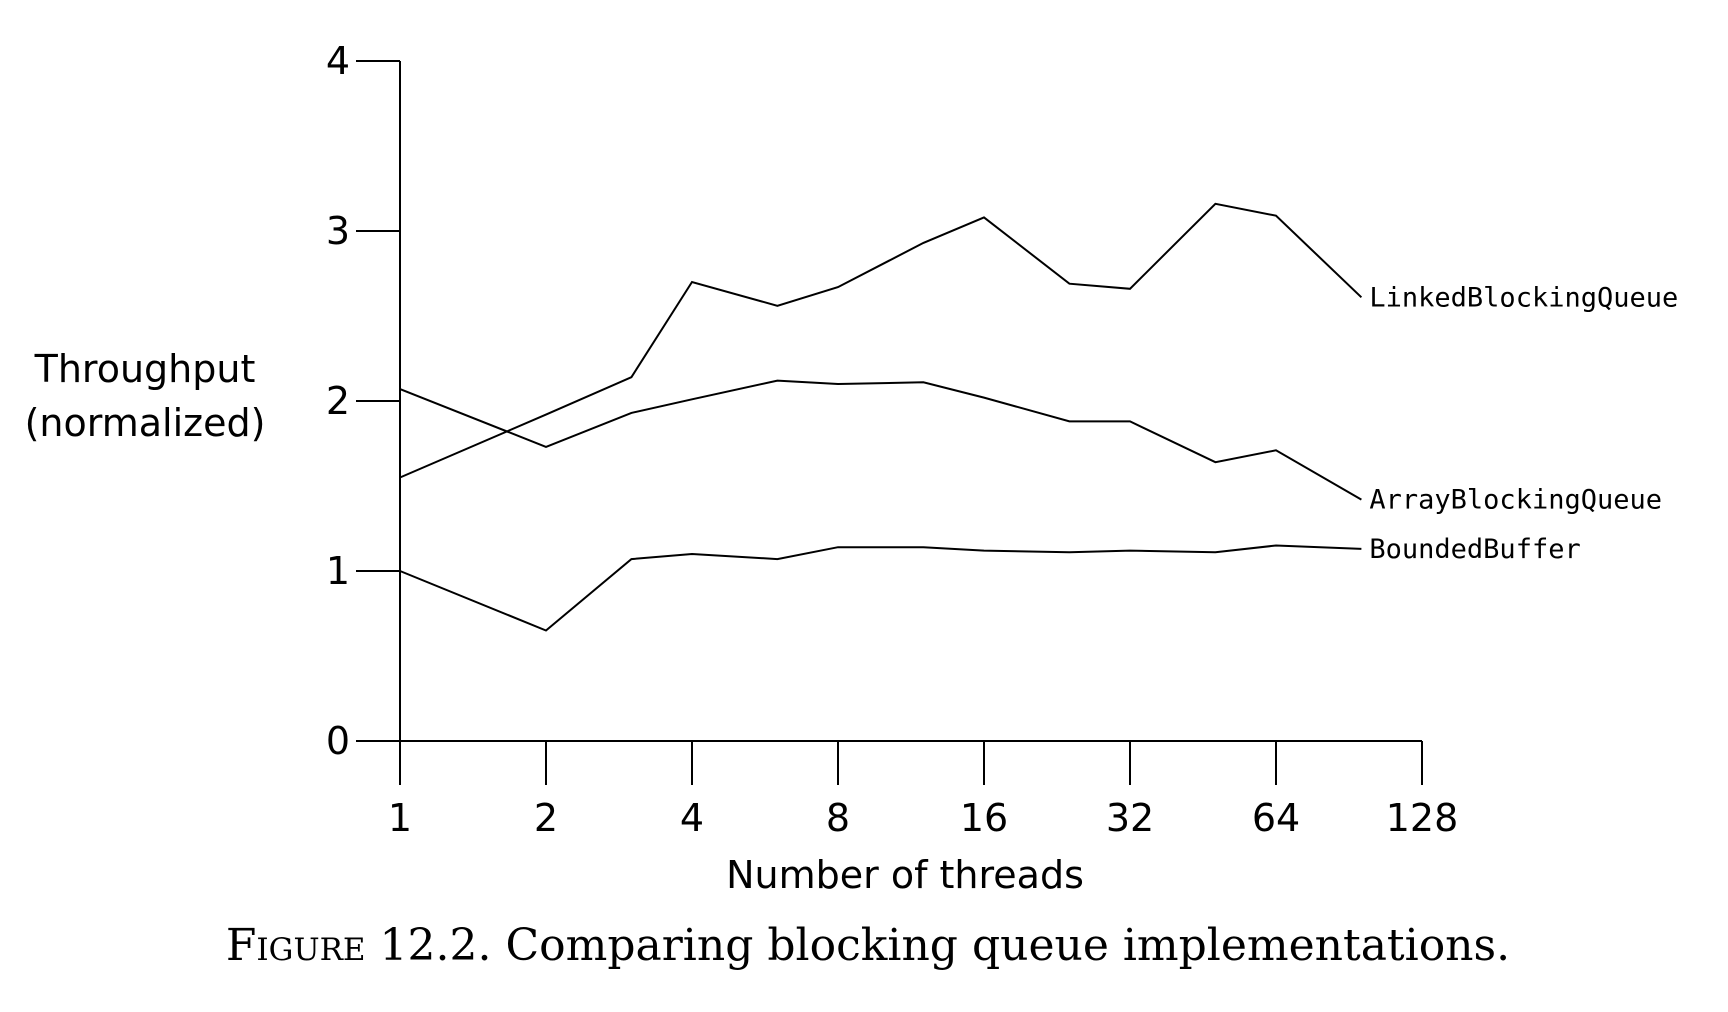  Describe the element at coordinates (692, 818) in the screenshot. I see `x-tick-label: 4` at that location.